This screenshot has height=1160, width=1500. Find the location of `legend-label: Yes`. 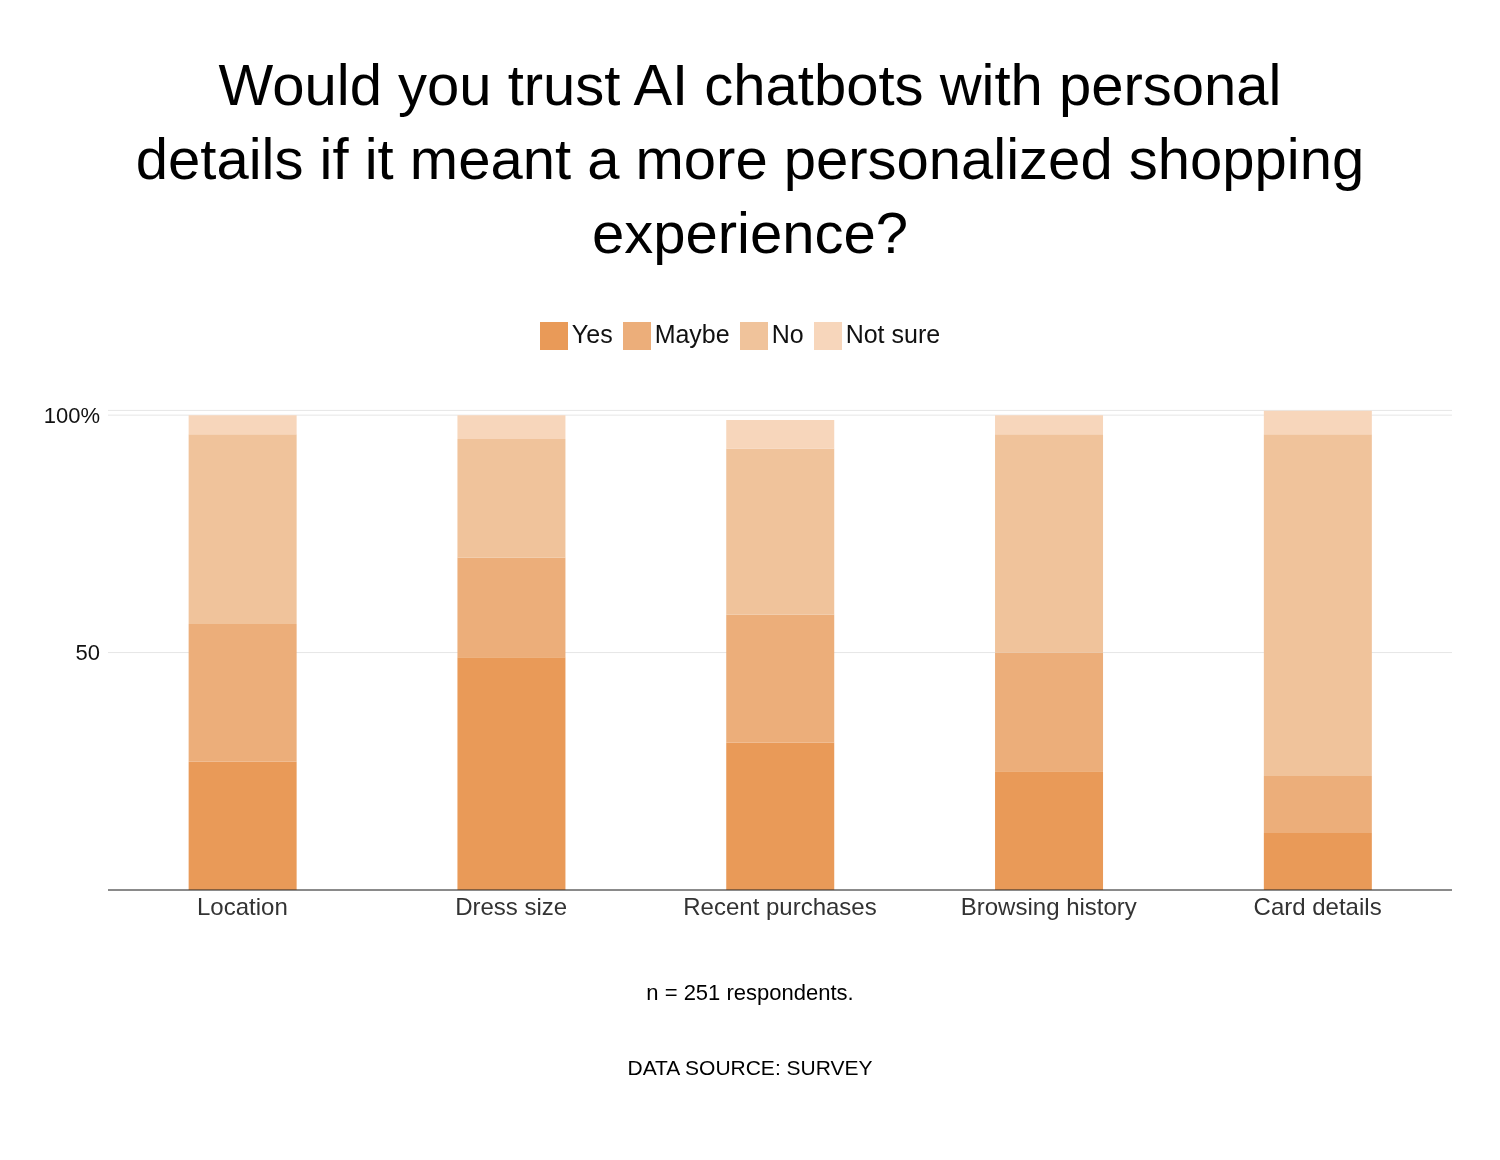

legend-label: Yes is located at coordinates (592, 334).